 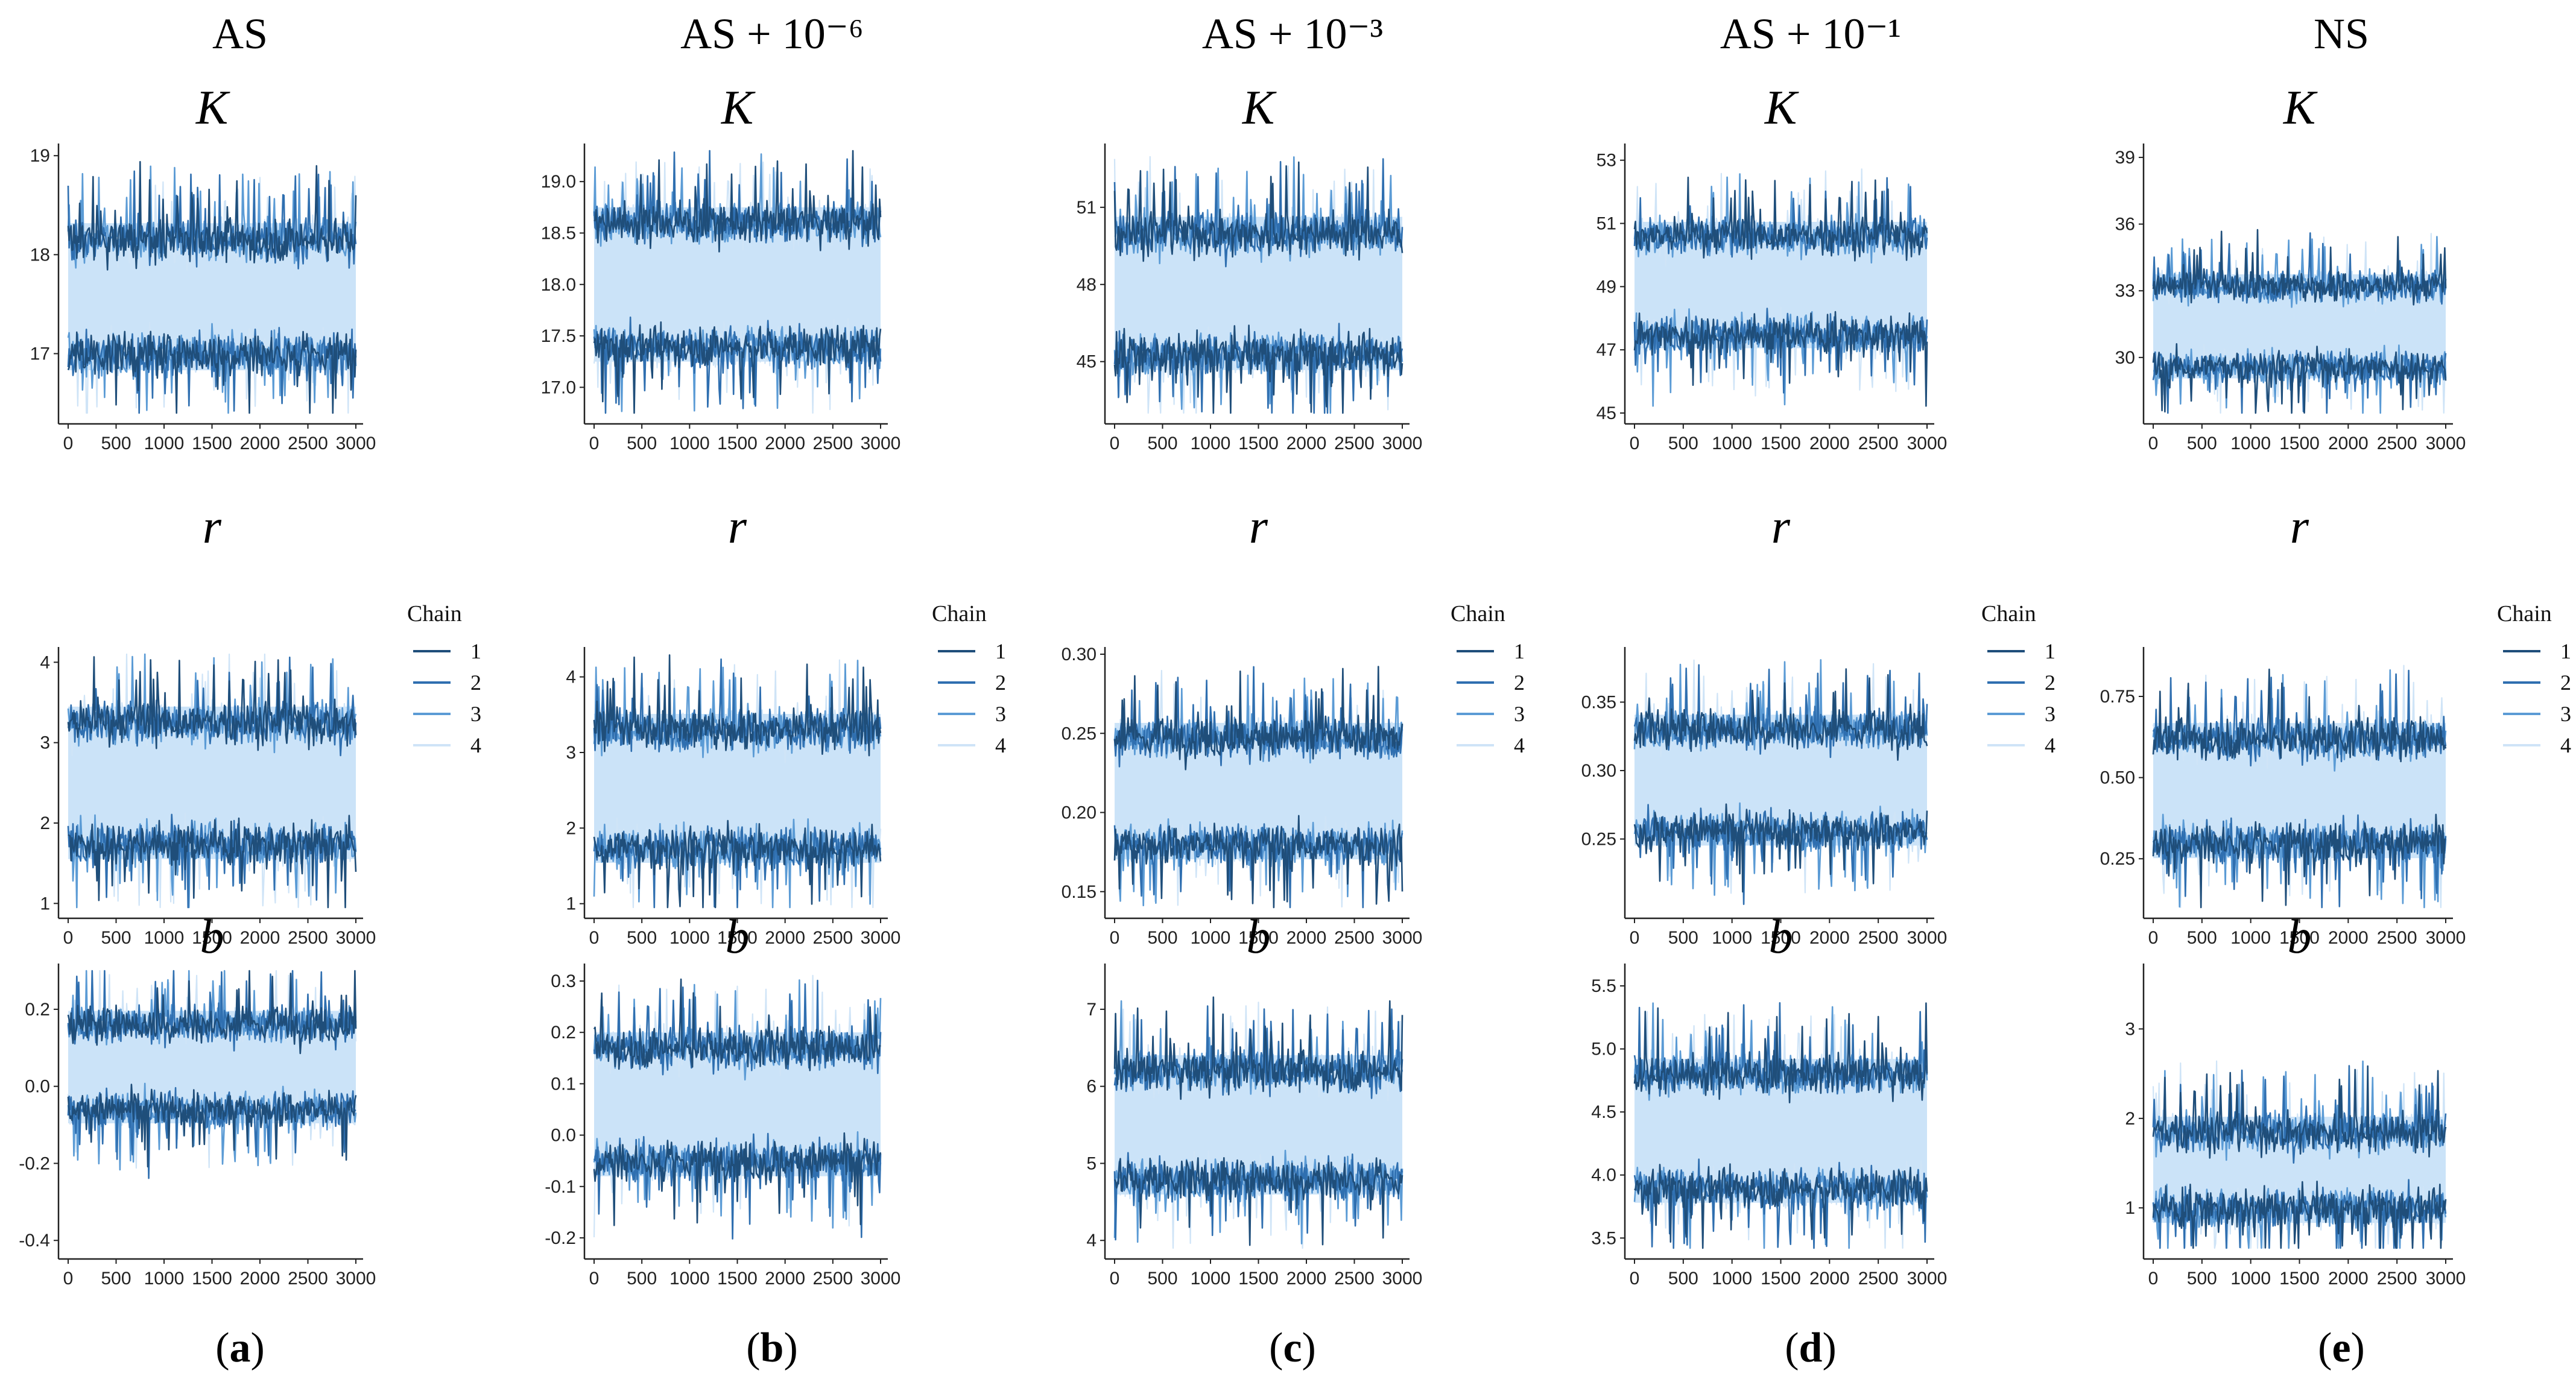 What do you see at coordinates (1091, 1010) in the screenshot?
I see `y-tick-label: 7` at bounding box center [1091, 1010].